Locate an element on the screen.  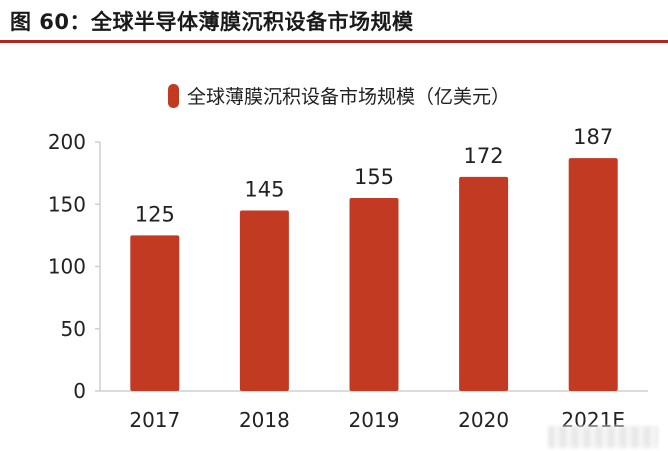
data-label-2017: 125 is located at coordinates (155, 214).